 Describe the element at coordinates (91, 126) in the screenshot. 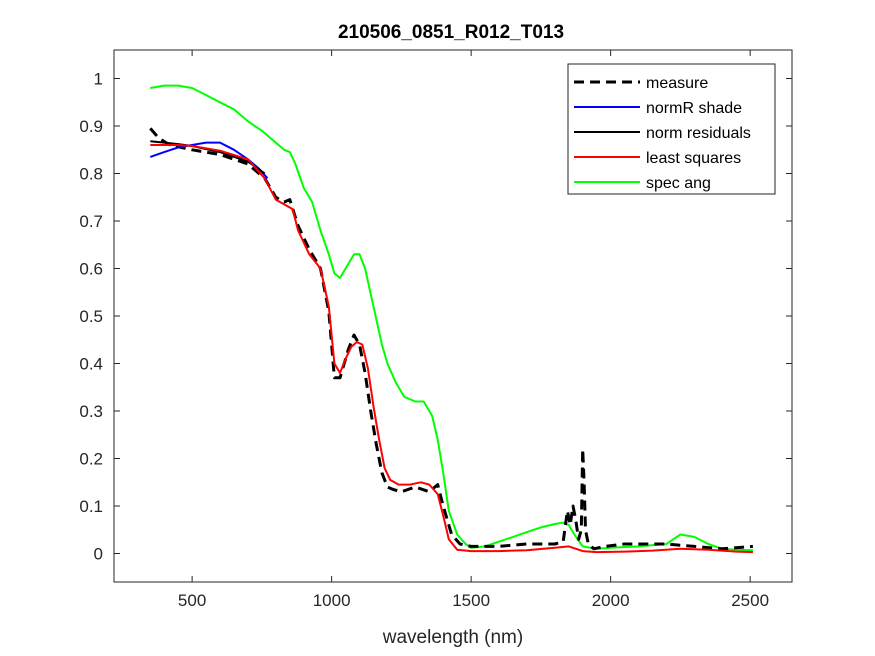

I see `y-tick-label: 0.9` at that location.